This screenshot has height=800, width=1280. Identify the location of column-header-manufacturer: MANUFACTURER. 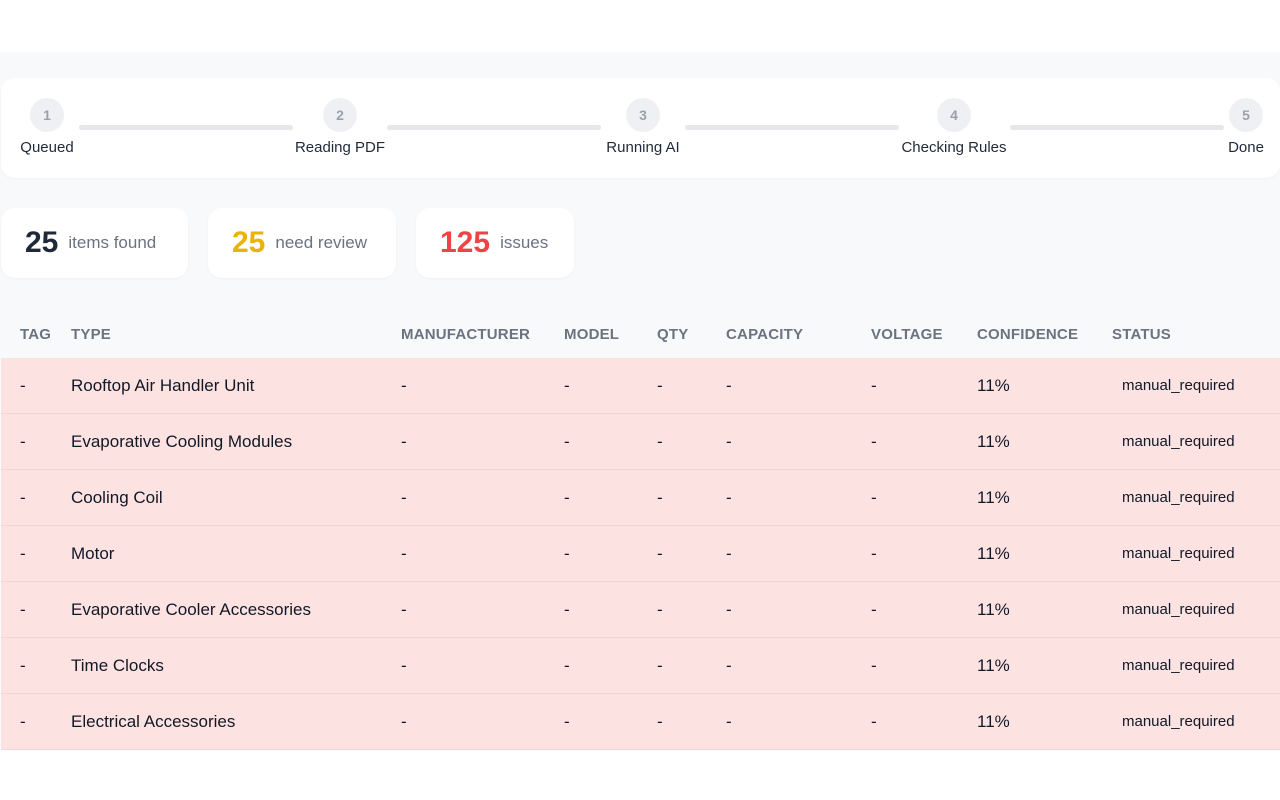
(482, 334).